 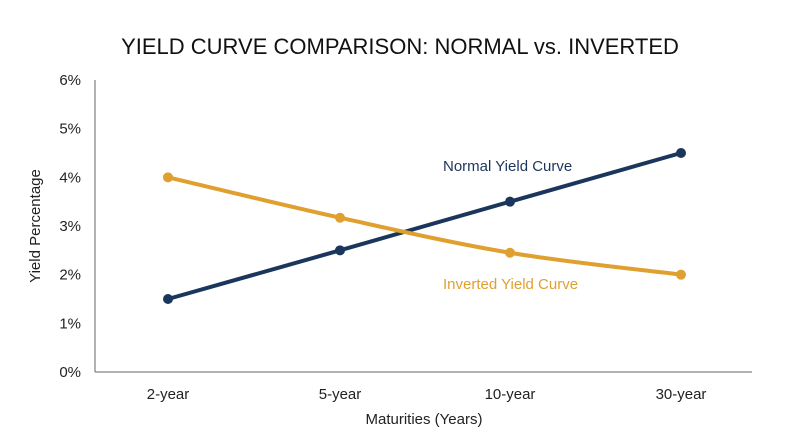 I want to click on x-tick-label: 30-year, so click(x=681, y=394).